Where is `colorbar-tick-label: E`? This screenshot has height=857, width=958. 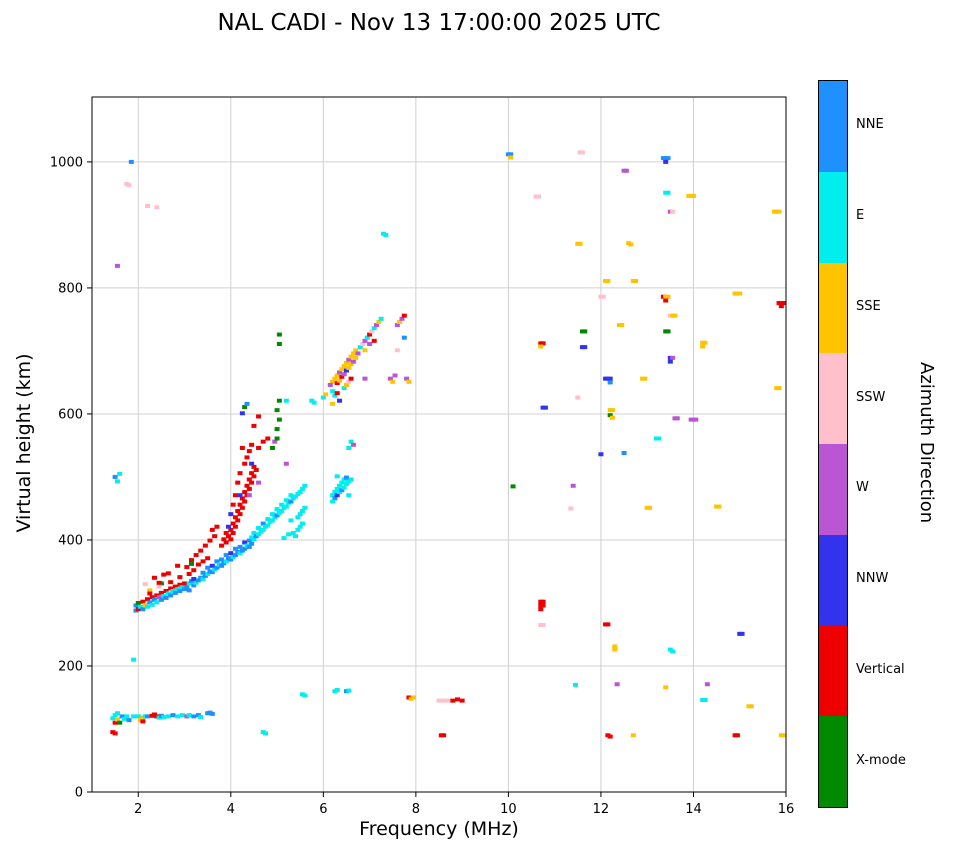
colorbar-tick-label: E is located at coordinates (860, 216).